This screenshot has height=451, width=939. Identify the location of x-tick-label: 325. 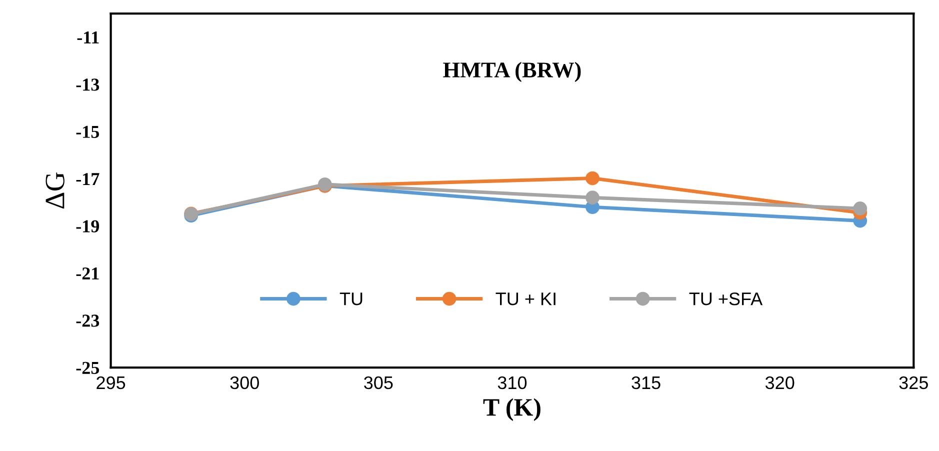
(913, 383).